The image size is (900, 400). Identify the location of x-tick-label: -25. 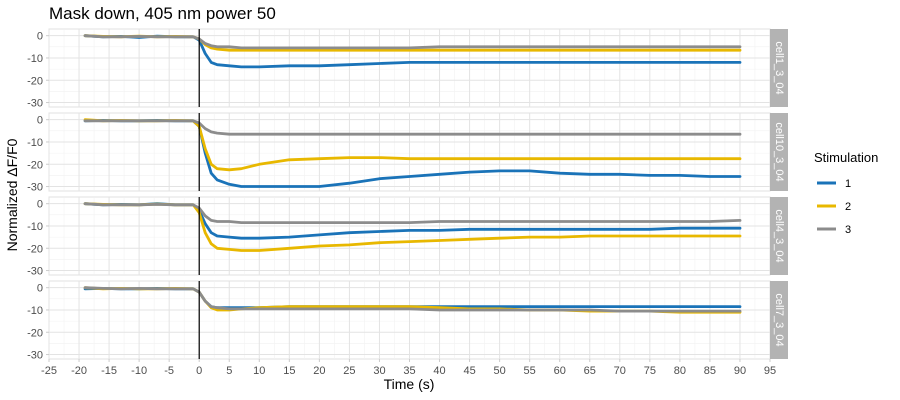
(49, 371).